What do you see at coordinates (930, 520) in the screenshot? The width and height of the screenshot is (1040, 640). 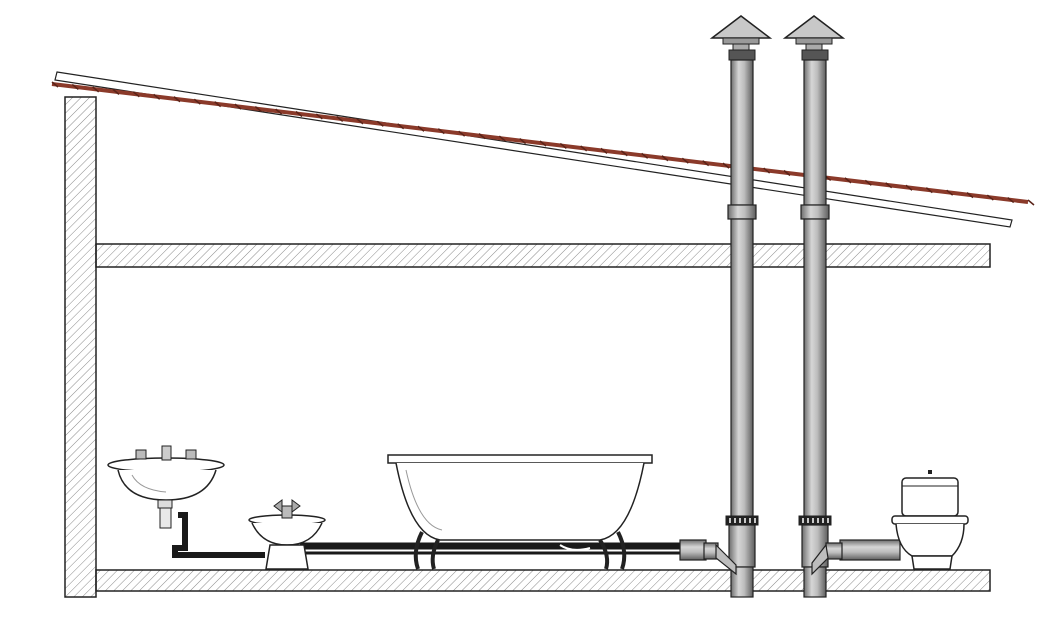 I see `toilet` at bounding box center [930, 520].